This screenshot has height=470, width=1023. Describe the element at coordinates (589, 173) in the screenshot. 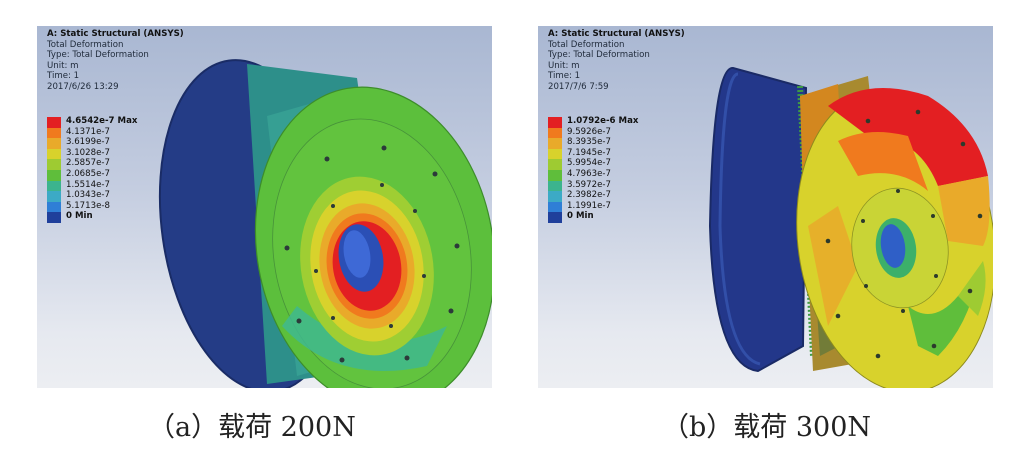

I see `legend-label: 4.7963e-7` at that location.